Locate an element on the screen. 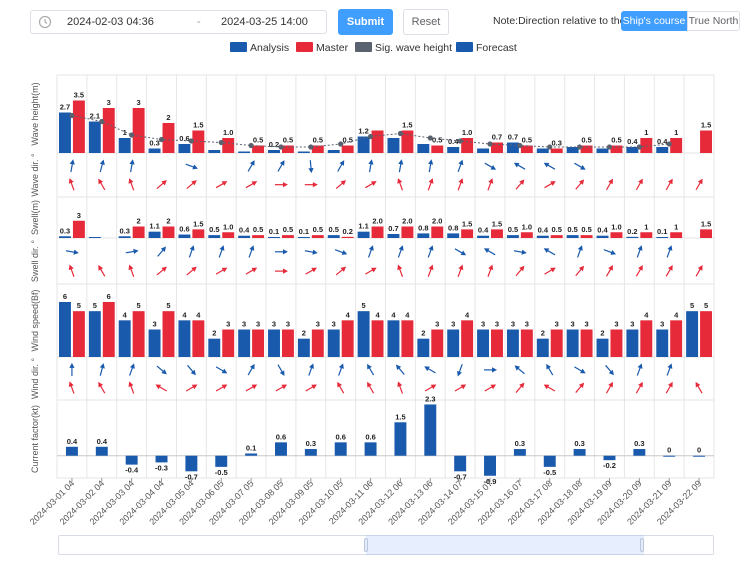 The image size is (751, 567). ships-course-option: Ship's course is located at coordinates (654, 21).